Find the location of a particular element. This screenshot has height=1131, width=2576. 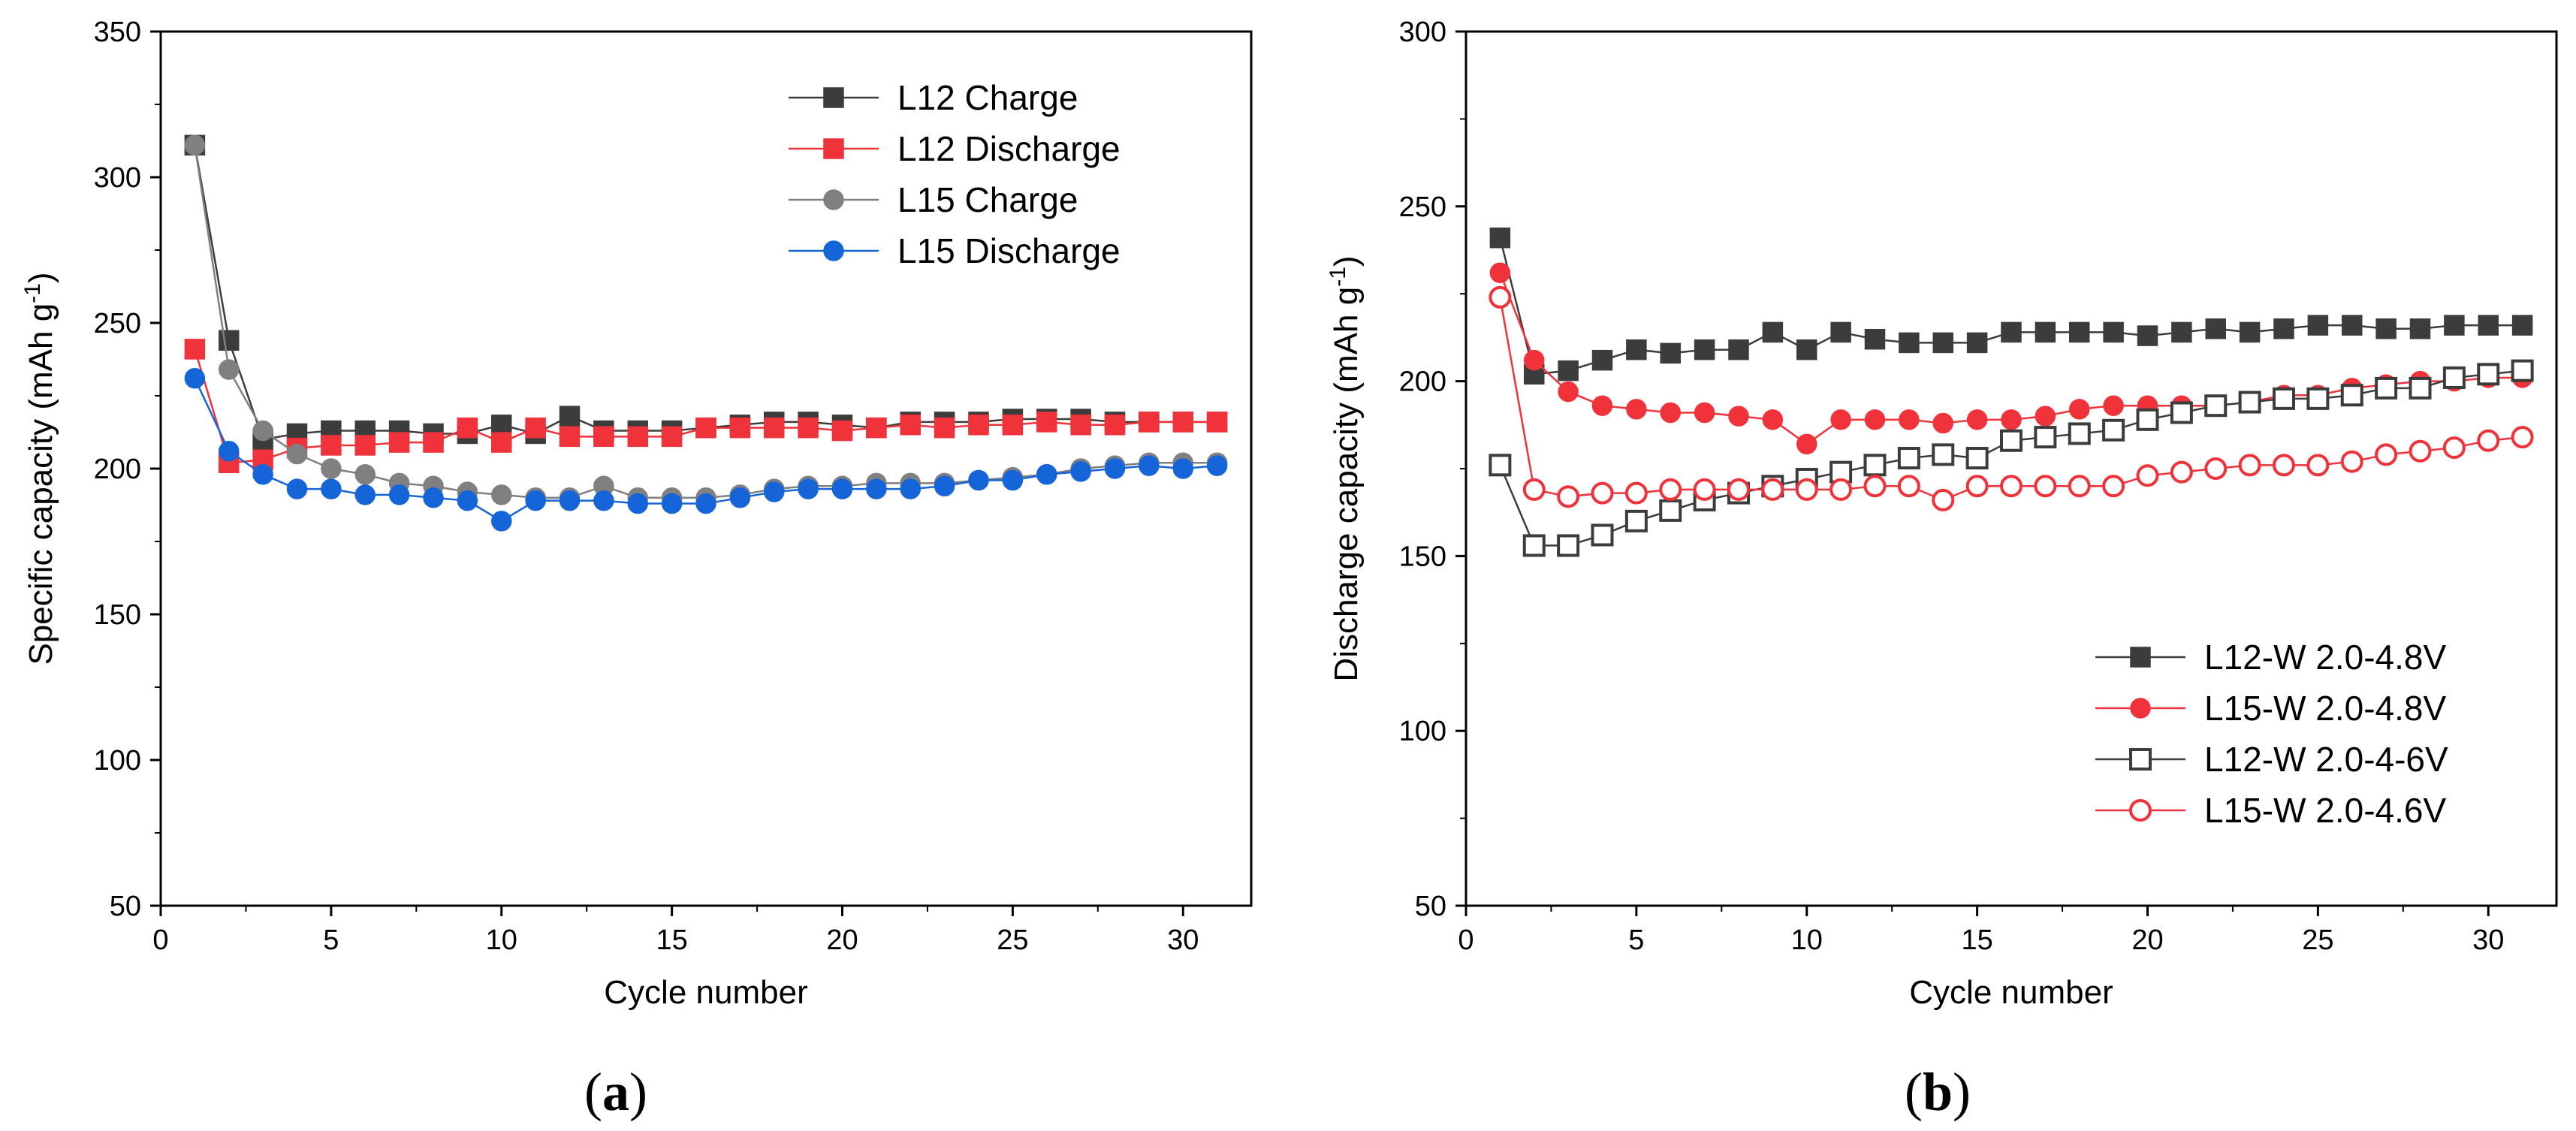

legend-label-b-0: L12-W 2.0-4.8V is located at coordinates (2325, 657).